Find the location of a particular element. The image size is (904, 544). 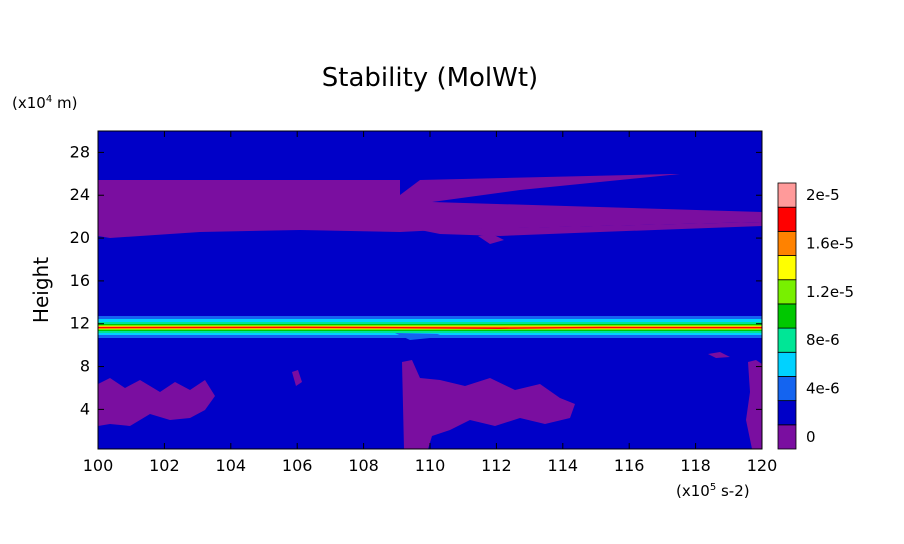

x-tick-label: 102 is located at coordinates (164, 465).